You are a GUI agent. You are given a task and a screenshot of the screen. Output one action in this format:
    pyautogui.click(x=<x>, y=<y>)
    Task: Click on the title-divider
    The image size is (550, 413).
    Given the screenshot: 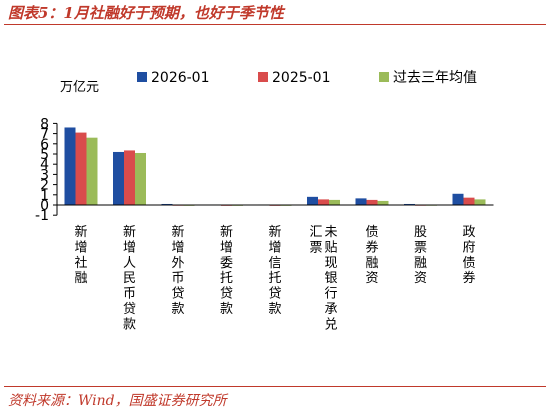 What is the action you would take?
    pyautogui.click(x=275, y=24)
    